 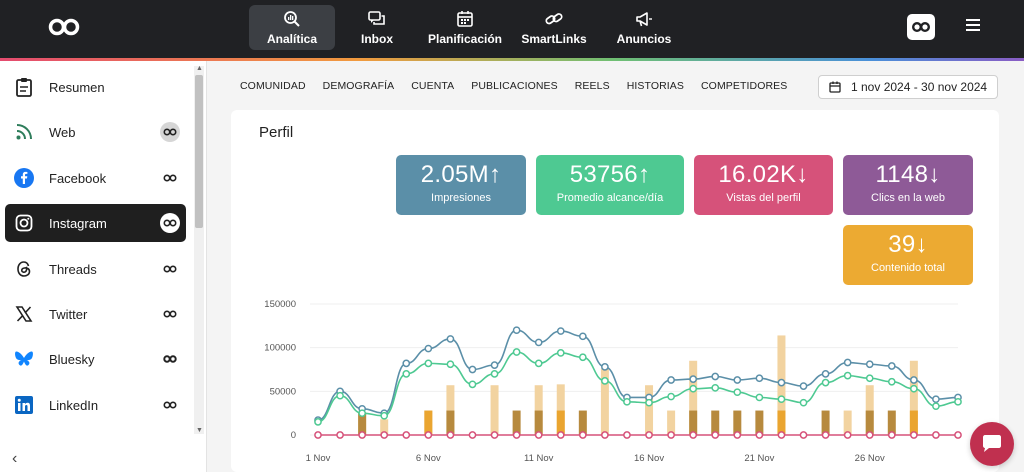 I want to click on clipboard-icon, so click(x=24, y=87).